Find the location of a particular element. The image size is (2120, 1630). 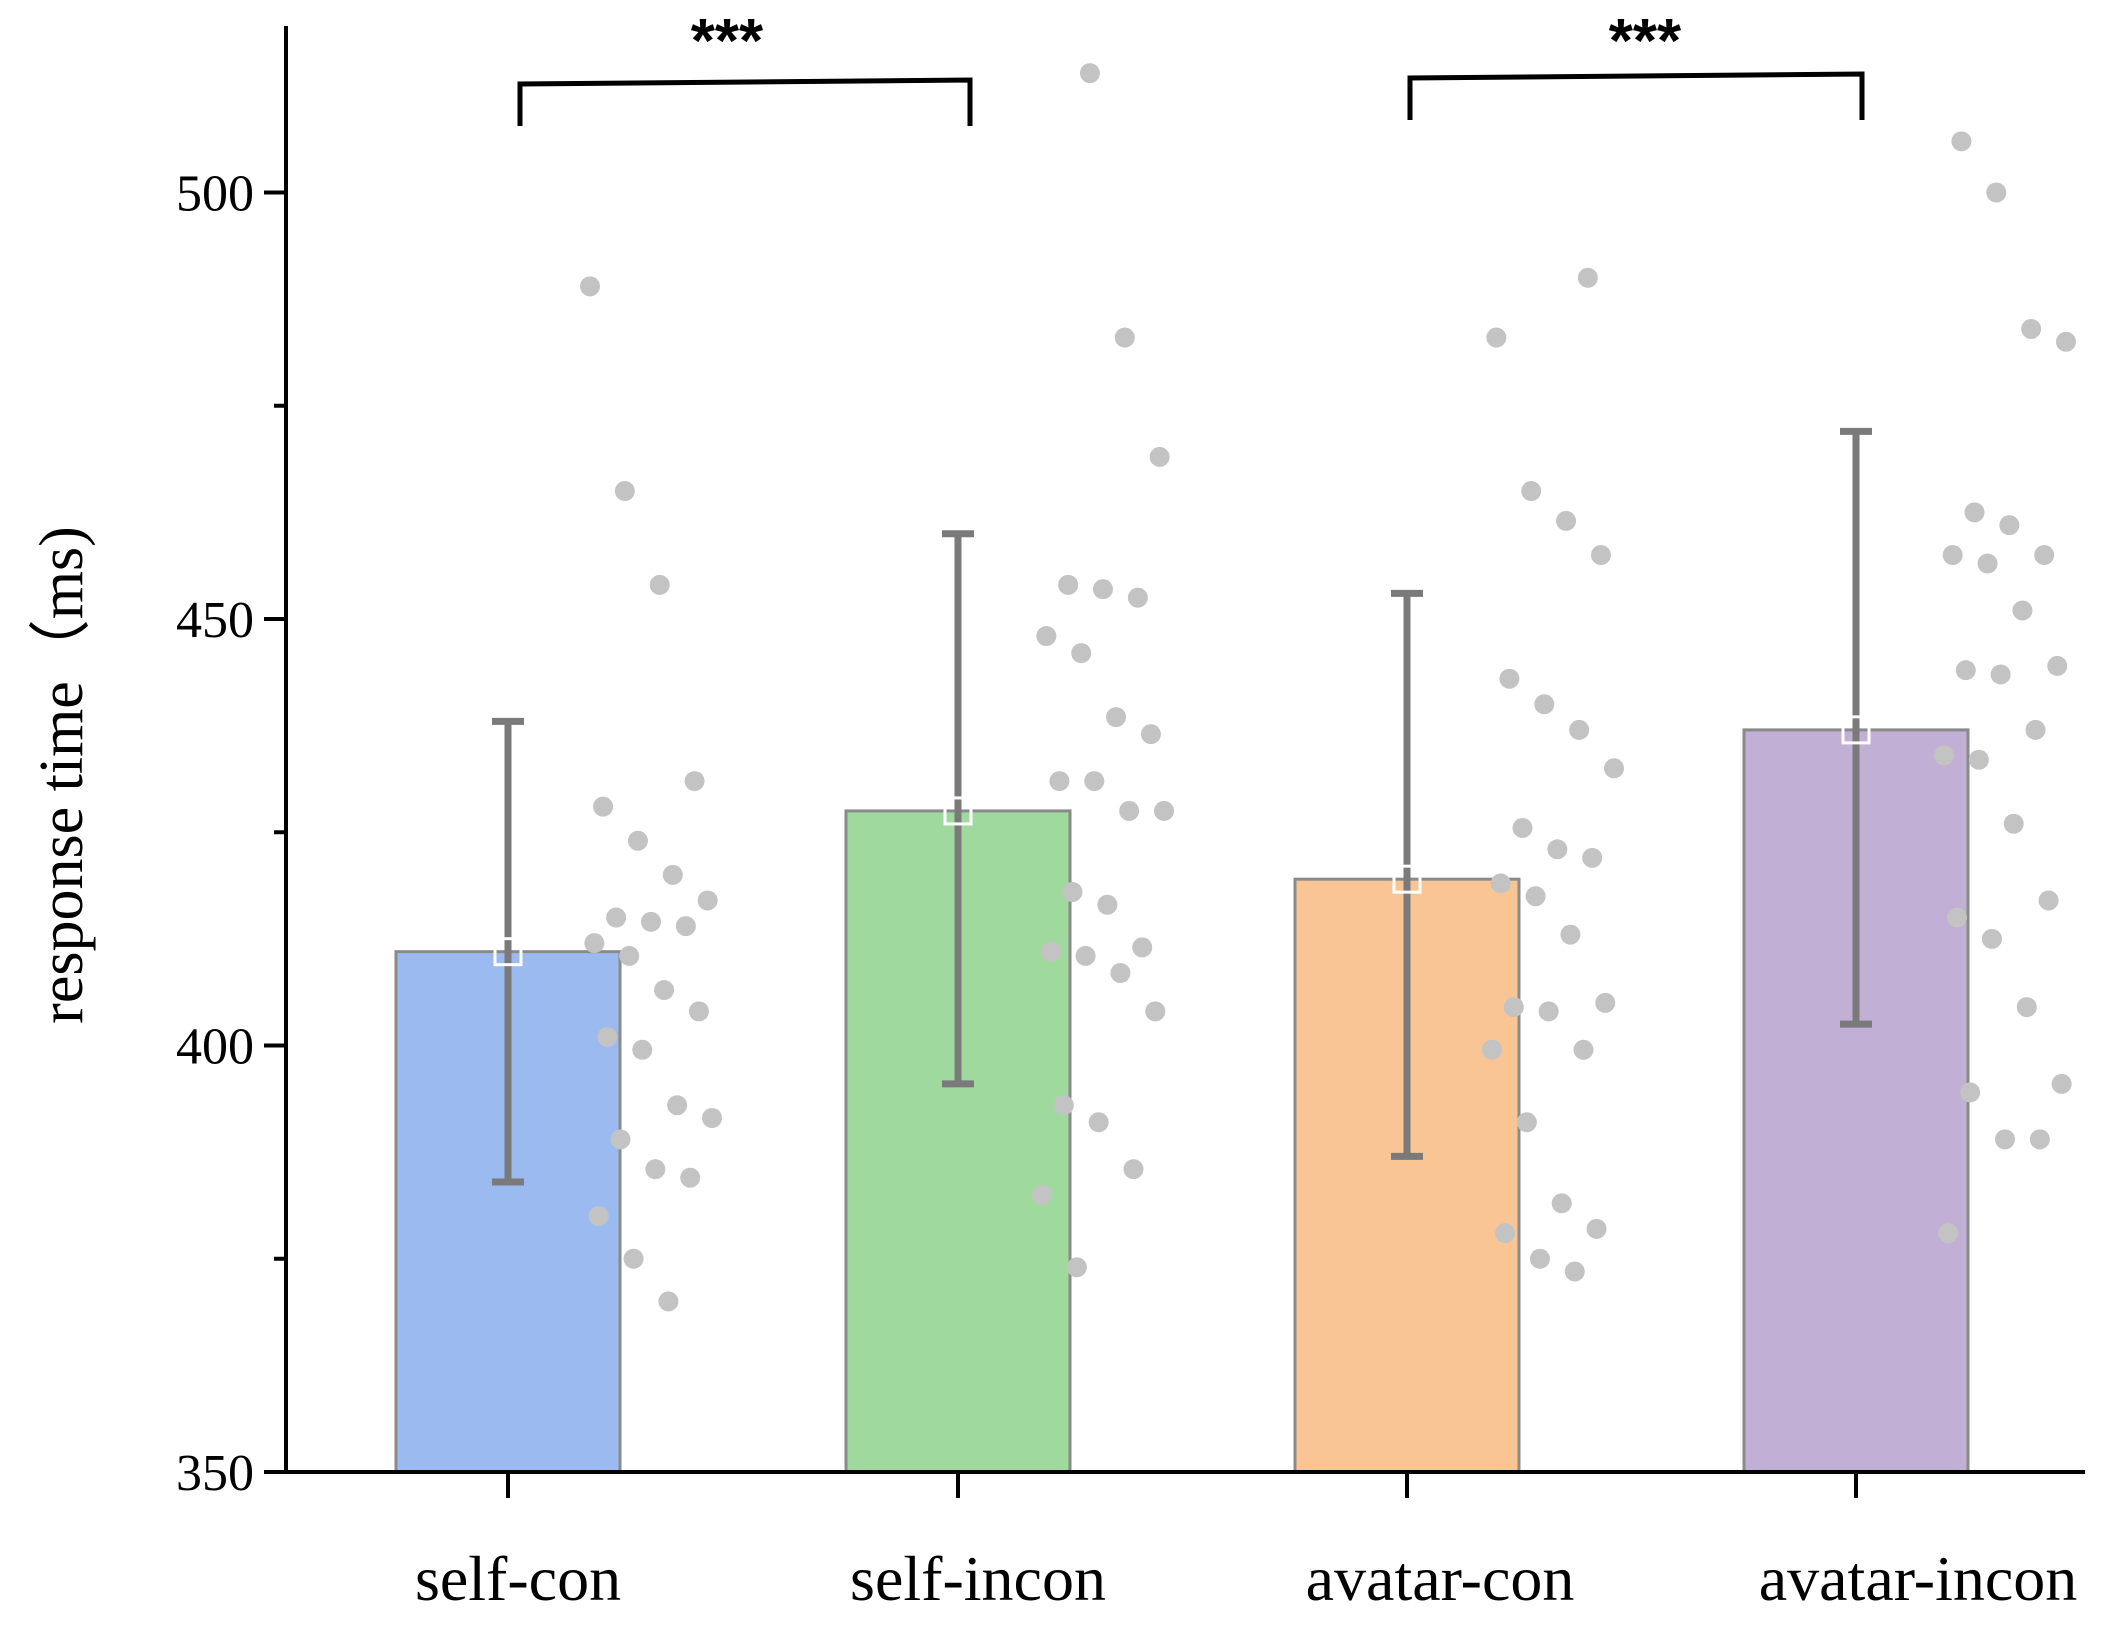

mean-marker-self-incon is located at coordinates (958, 811).